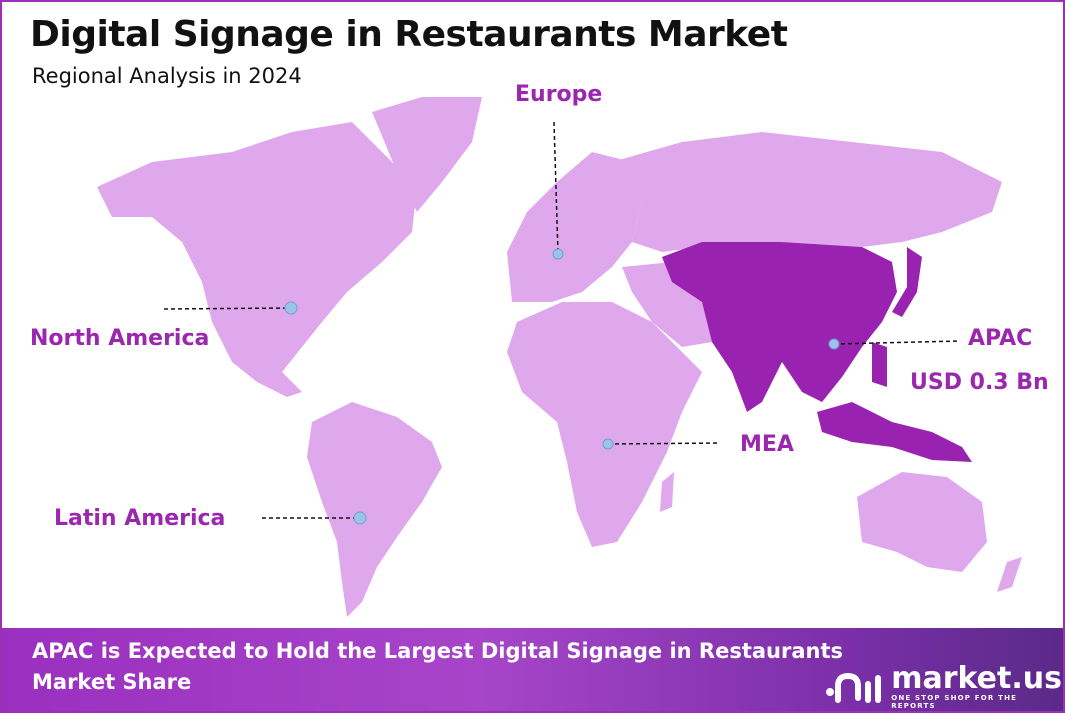 This screenshot has width=1065, height=713. I want to click on label-latin-america: Latin America, so click(140, 518).